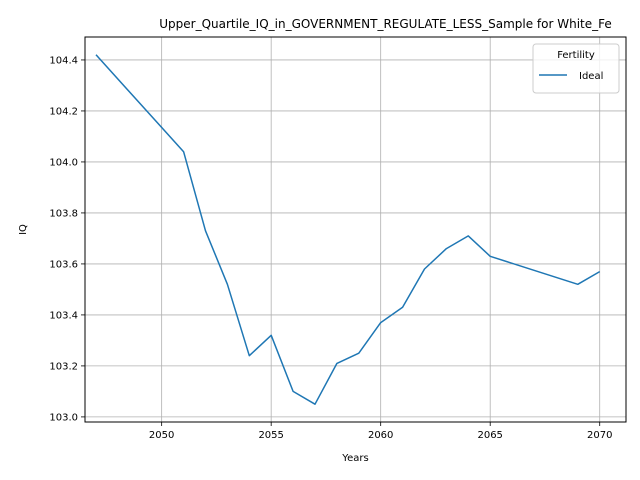 Image resolution: width=640 pixels, height=480 pixels. I want to click on y-tick-label: 104.0, so click(63, 162).